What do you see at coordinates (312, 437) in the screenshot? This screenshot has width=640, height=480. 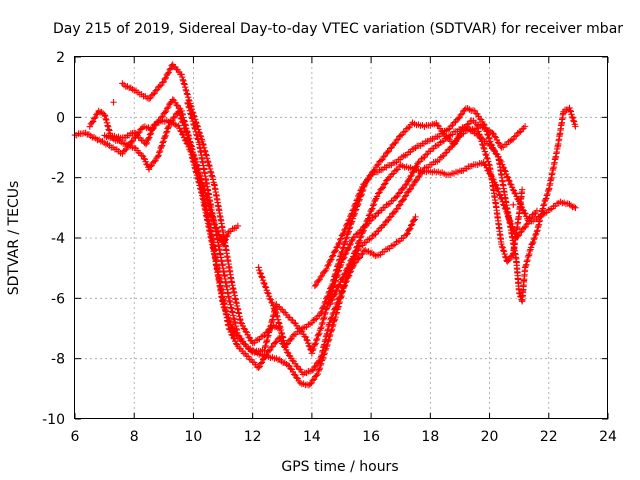 I see `x-tick-label: 14` at bounding box center [312, 437].